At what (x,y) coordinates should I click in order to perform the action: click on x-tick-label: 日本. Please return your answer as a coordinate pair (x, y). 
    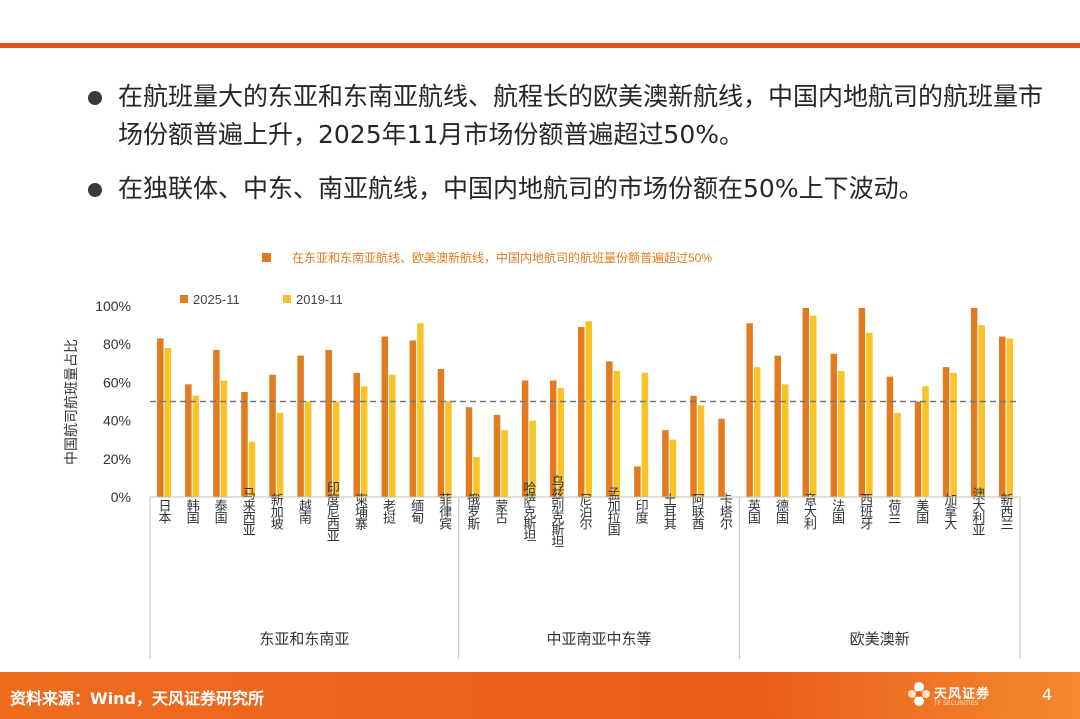
    Looking at the image, I should click on (164, 511).